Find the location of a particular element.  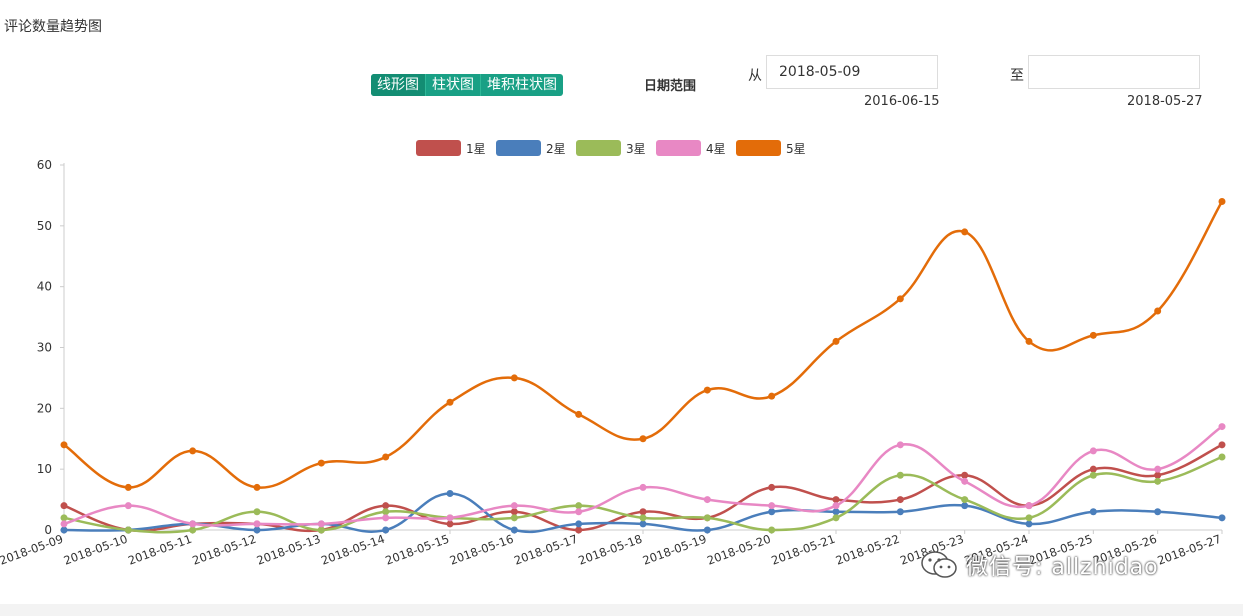

legend-item: 3星 is located at coordinates (611, 148).